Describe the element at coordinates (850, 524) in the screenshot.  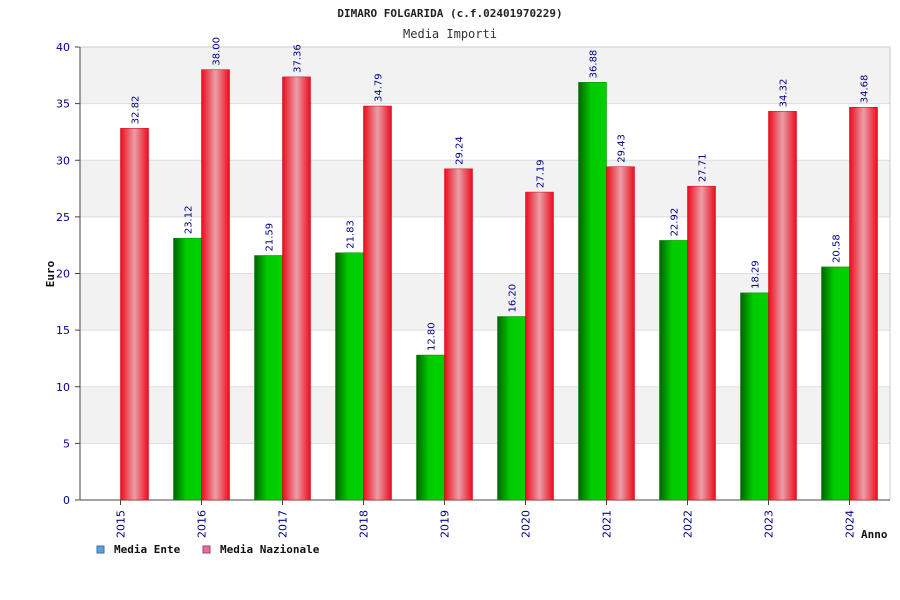
I see `x-tick-label: 2024` at that location.